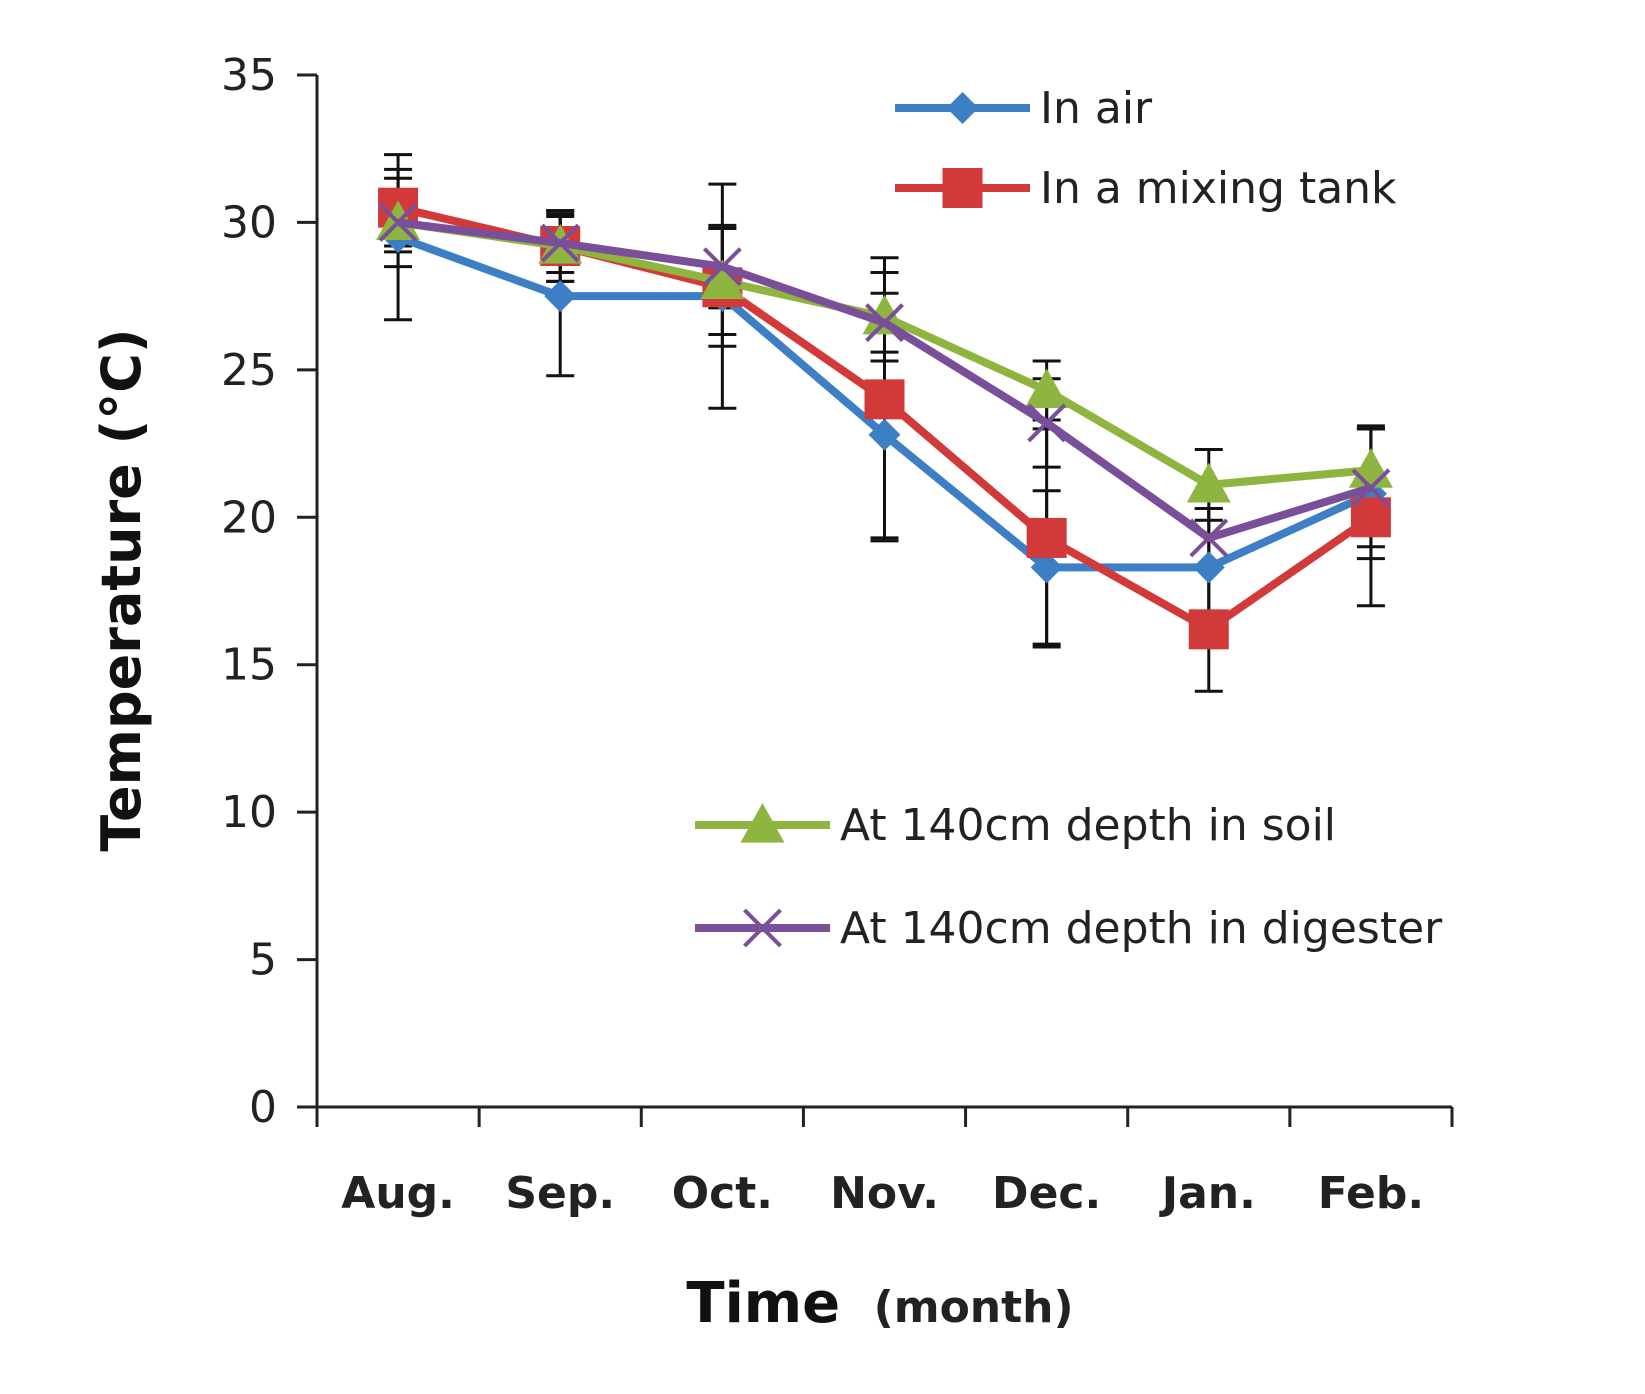  What do you see at coordinates (884, 1193) in the screenshot?
I see `x-tick-label: Nov.` at bounding box center [884, 1193].